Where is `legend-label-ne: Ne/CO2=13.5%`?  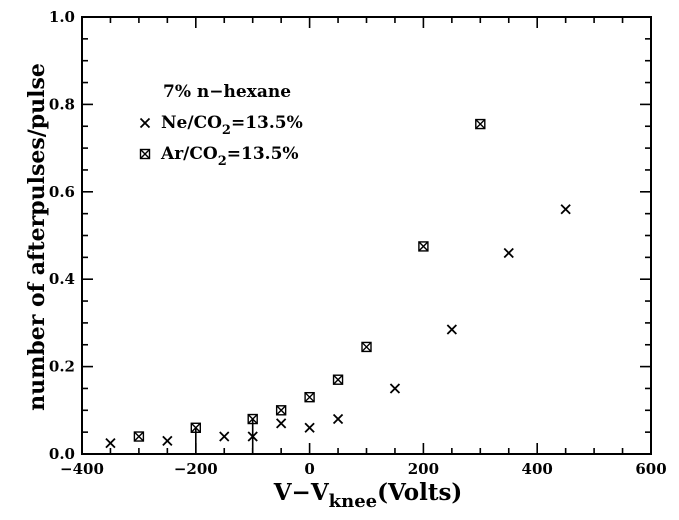
legend-label-ne: Ne/CO2=13.5% is located at coordinates (232, 125).